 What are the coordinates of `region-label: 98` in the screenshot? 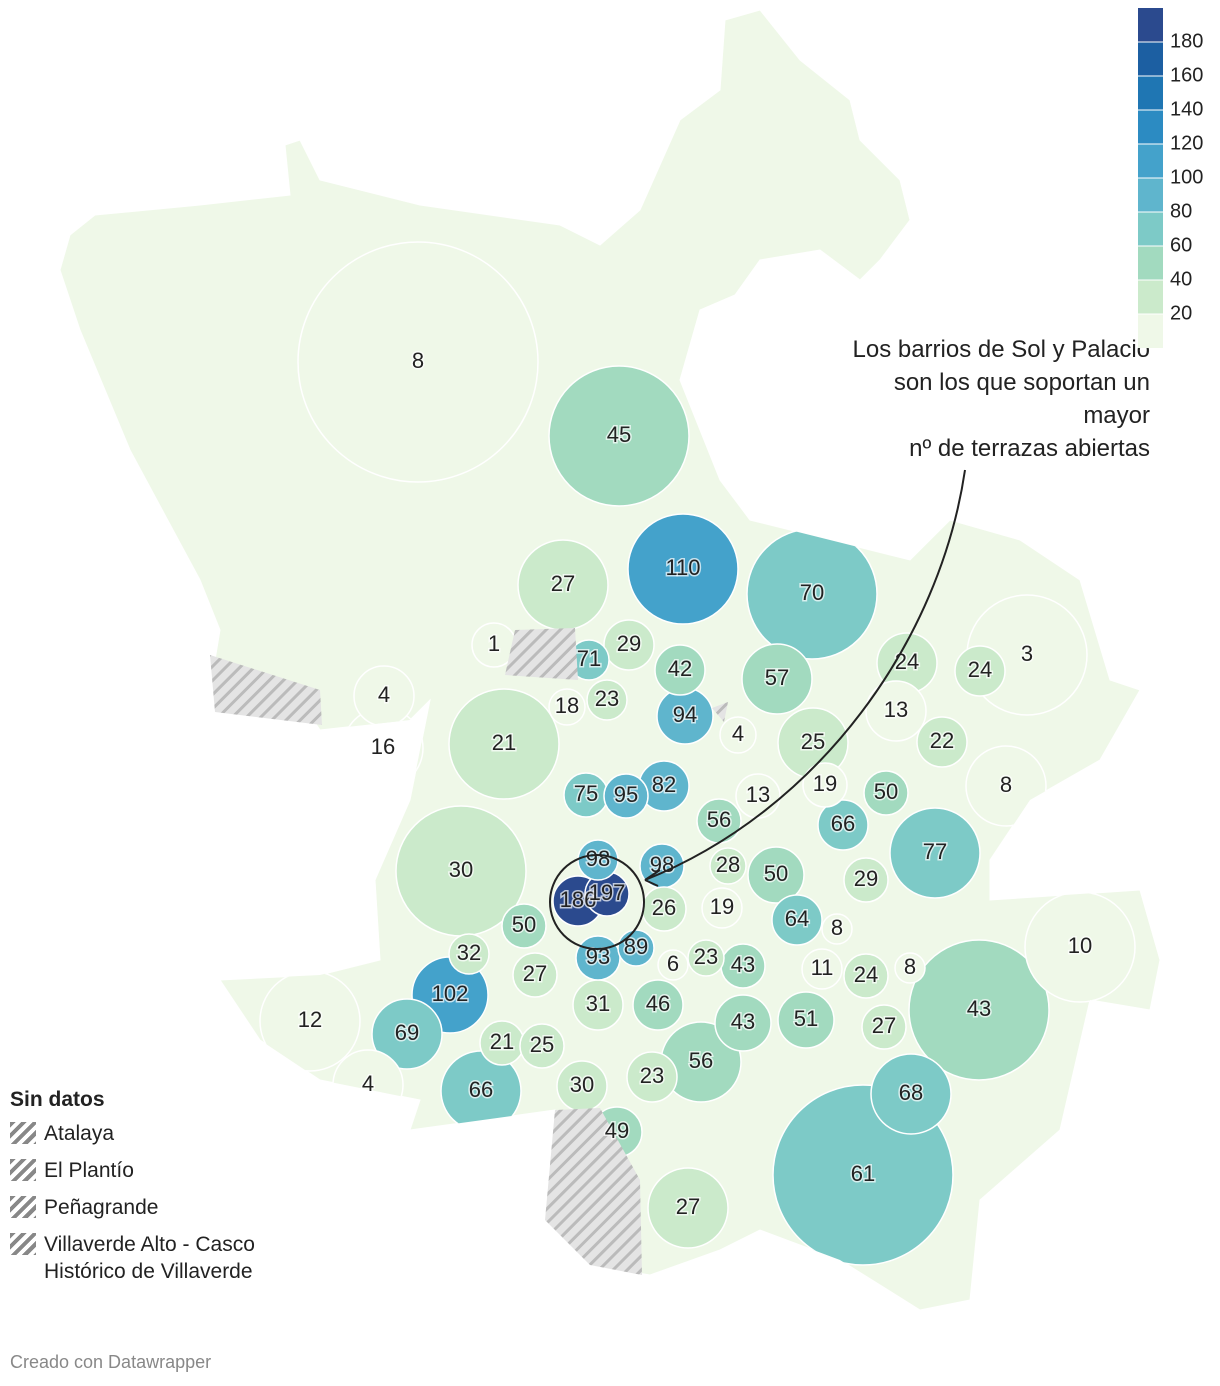 It's located at (598, 858).